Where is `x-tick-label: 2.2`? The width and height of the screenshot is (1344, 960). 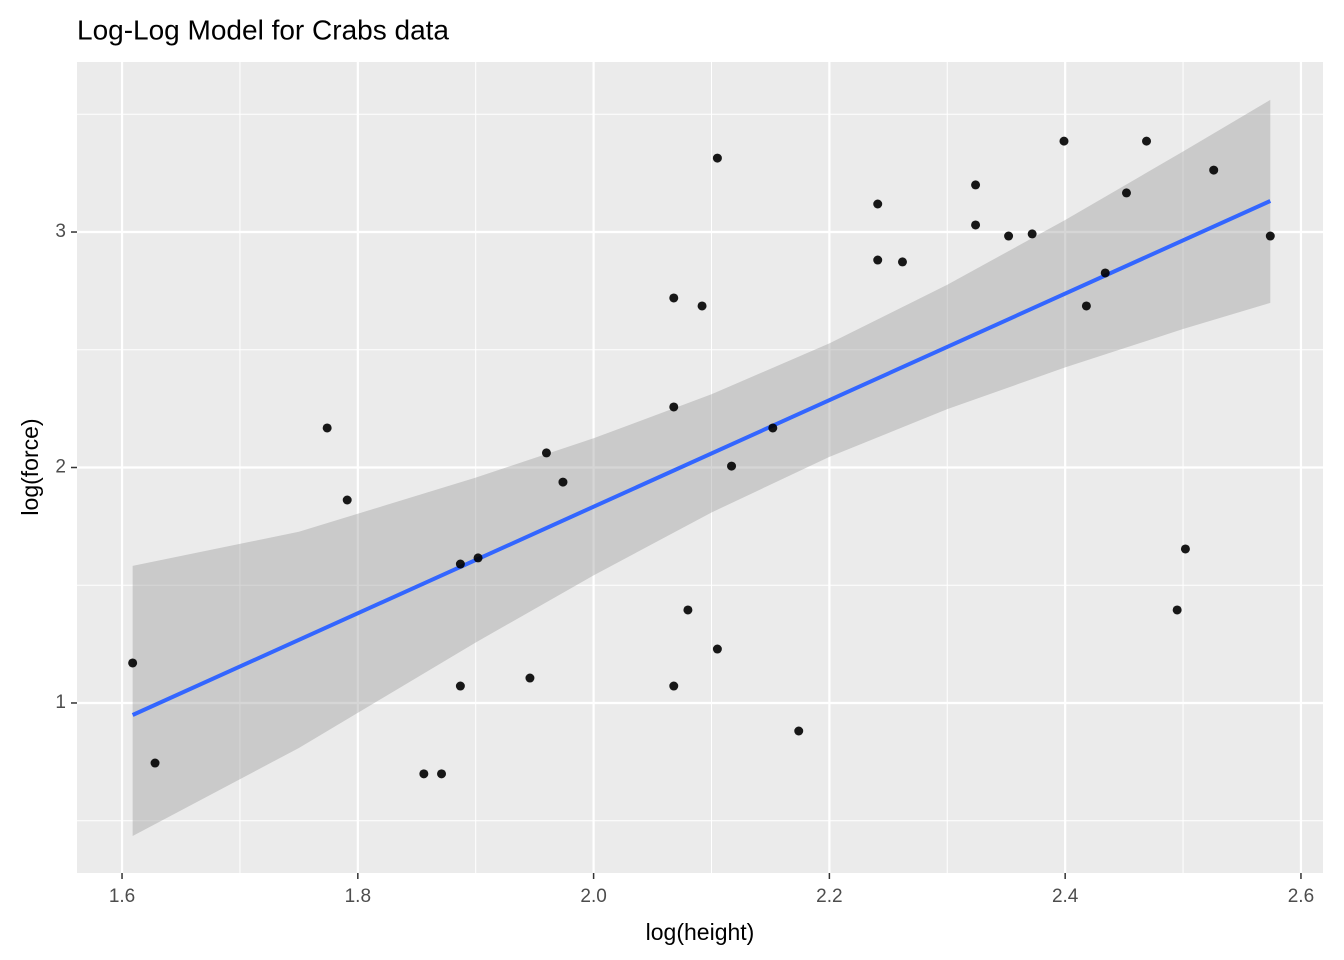 x-tick-label: 2.2 is located at coordinates (829, 896).